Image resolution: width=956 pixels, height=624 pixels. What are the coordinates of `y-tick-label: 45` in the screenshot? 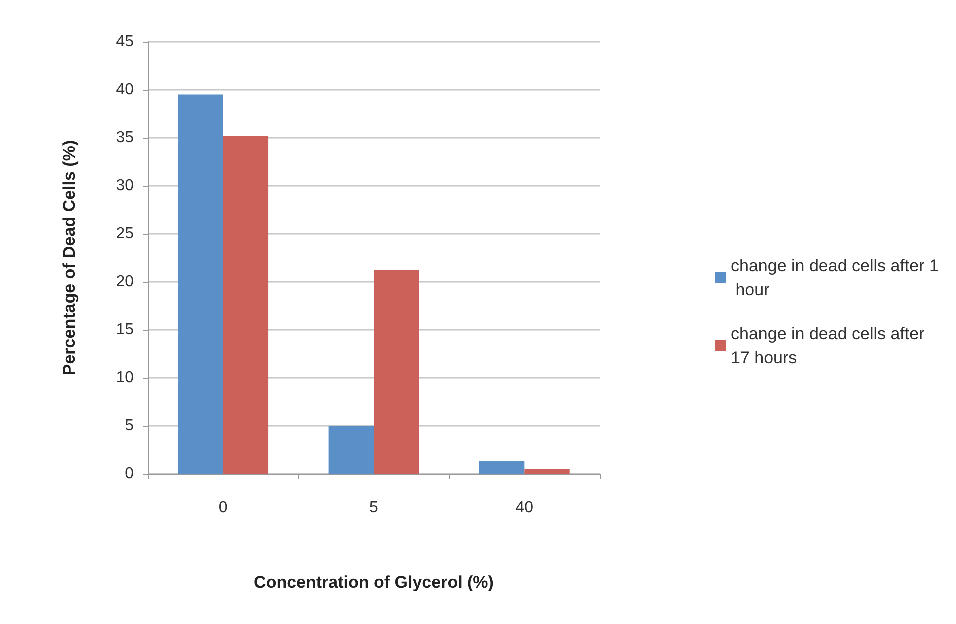 It's located at (125, 42).